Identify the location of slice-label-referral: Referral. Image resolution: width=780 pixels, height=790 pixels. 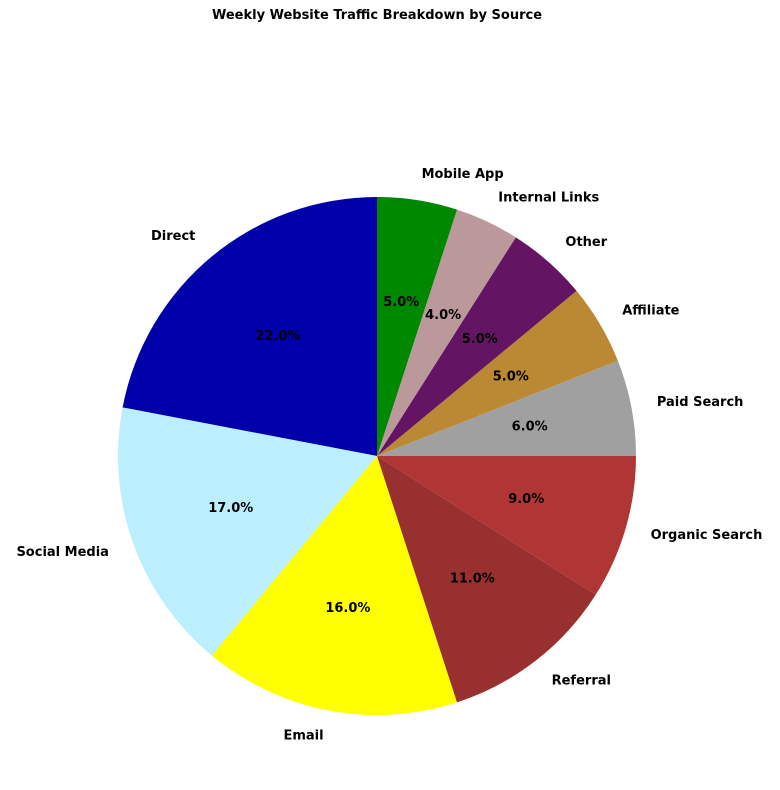
(581, 681).